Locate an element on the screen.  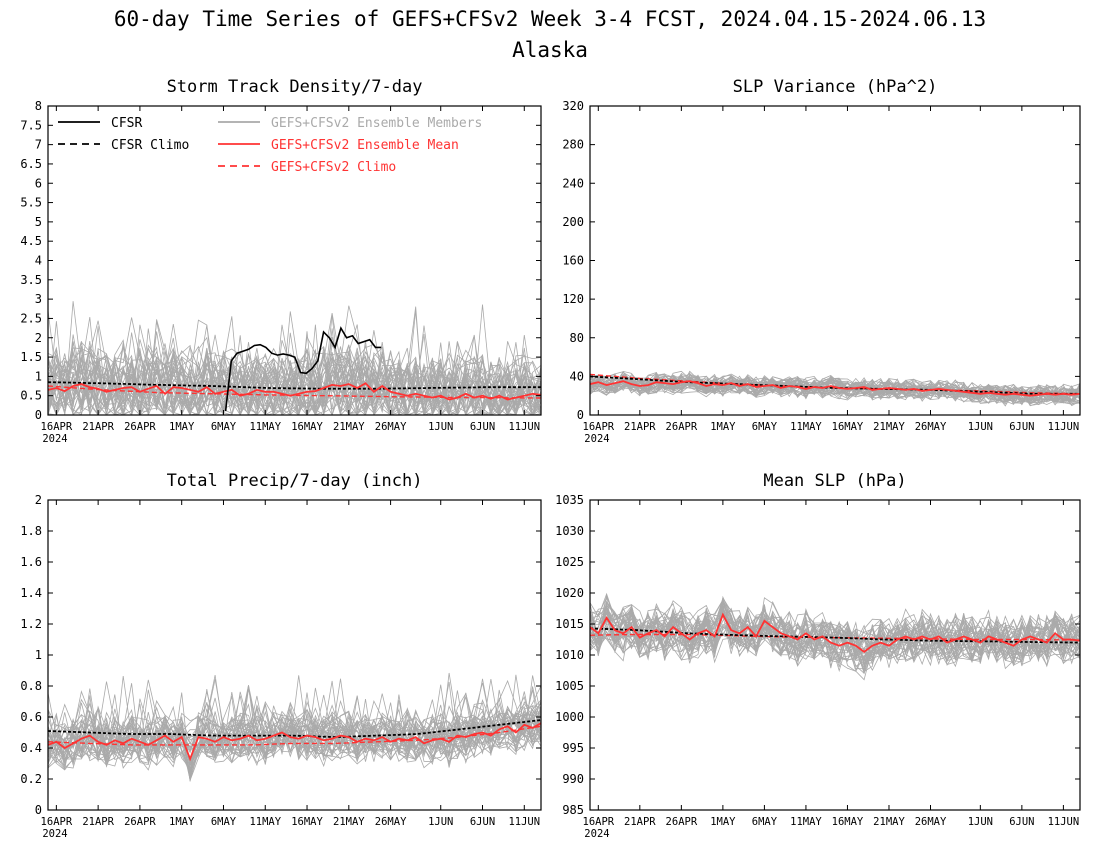
y-tick-label: 1.6 is located at coordinates (31, 562).